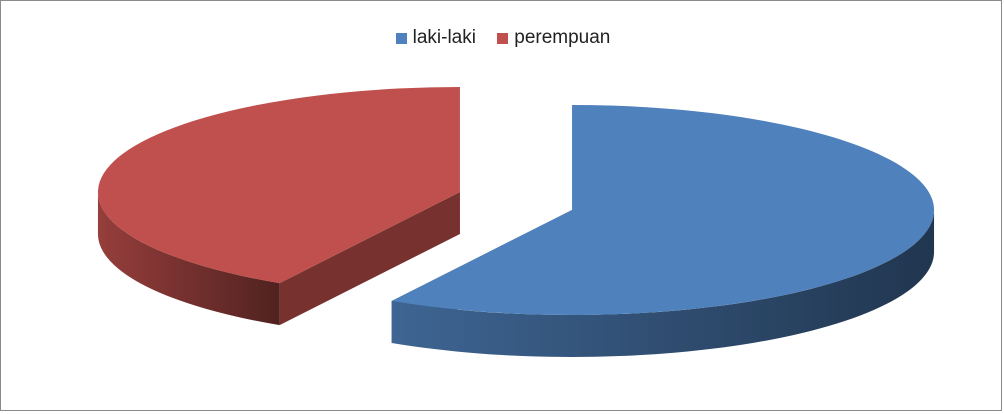 The image size is (1004, 414). I want to click on legend: laki-laki perempuan, so click(502, 38).